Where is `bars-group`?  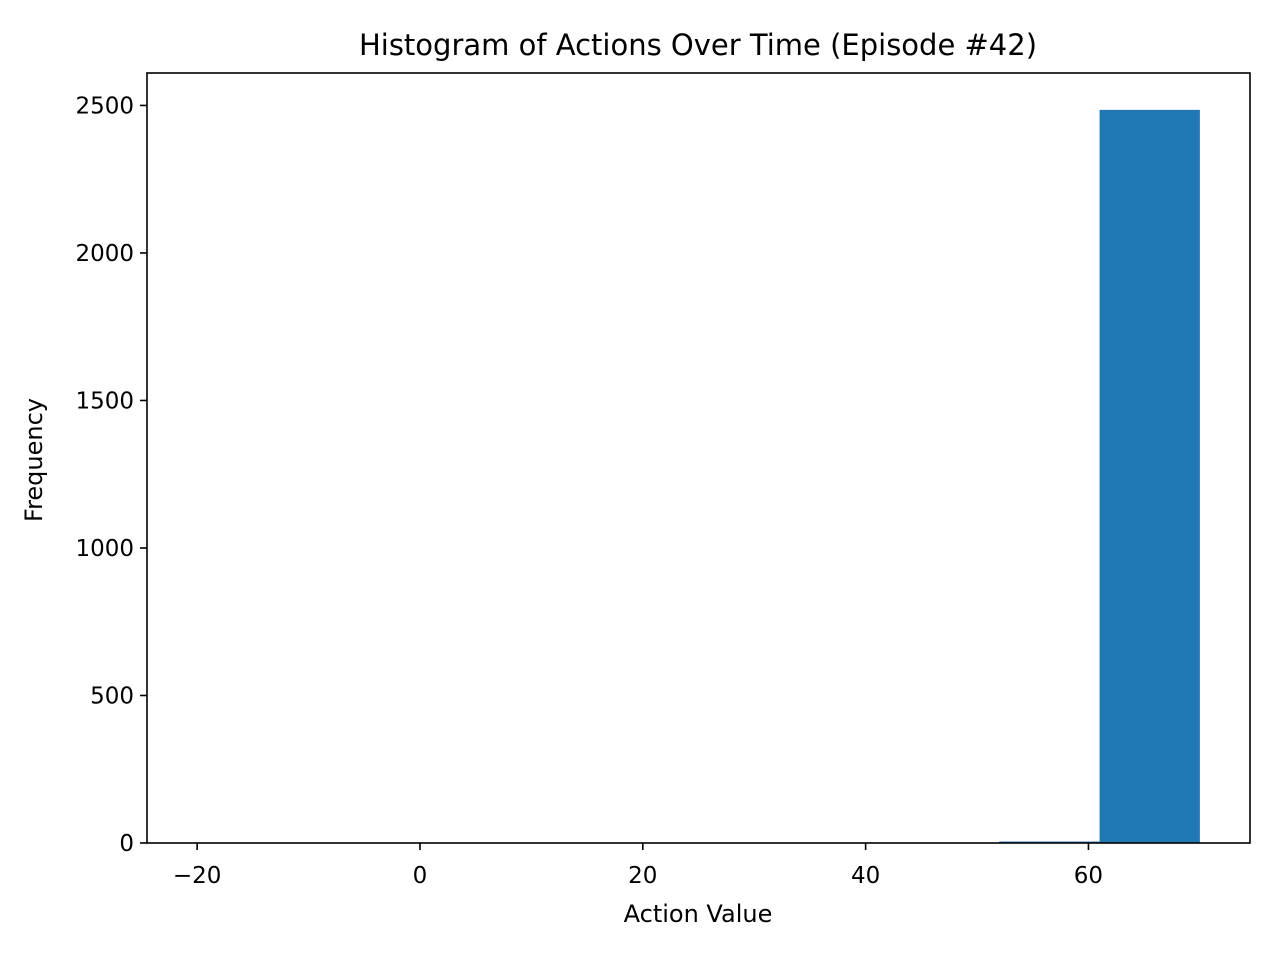
bars-group is located at coordinates (1099, 476).